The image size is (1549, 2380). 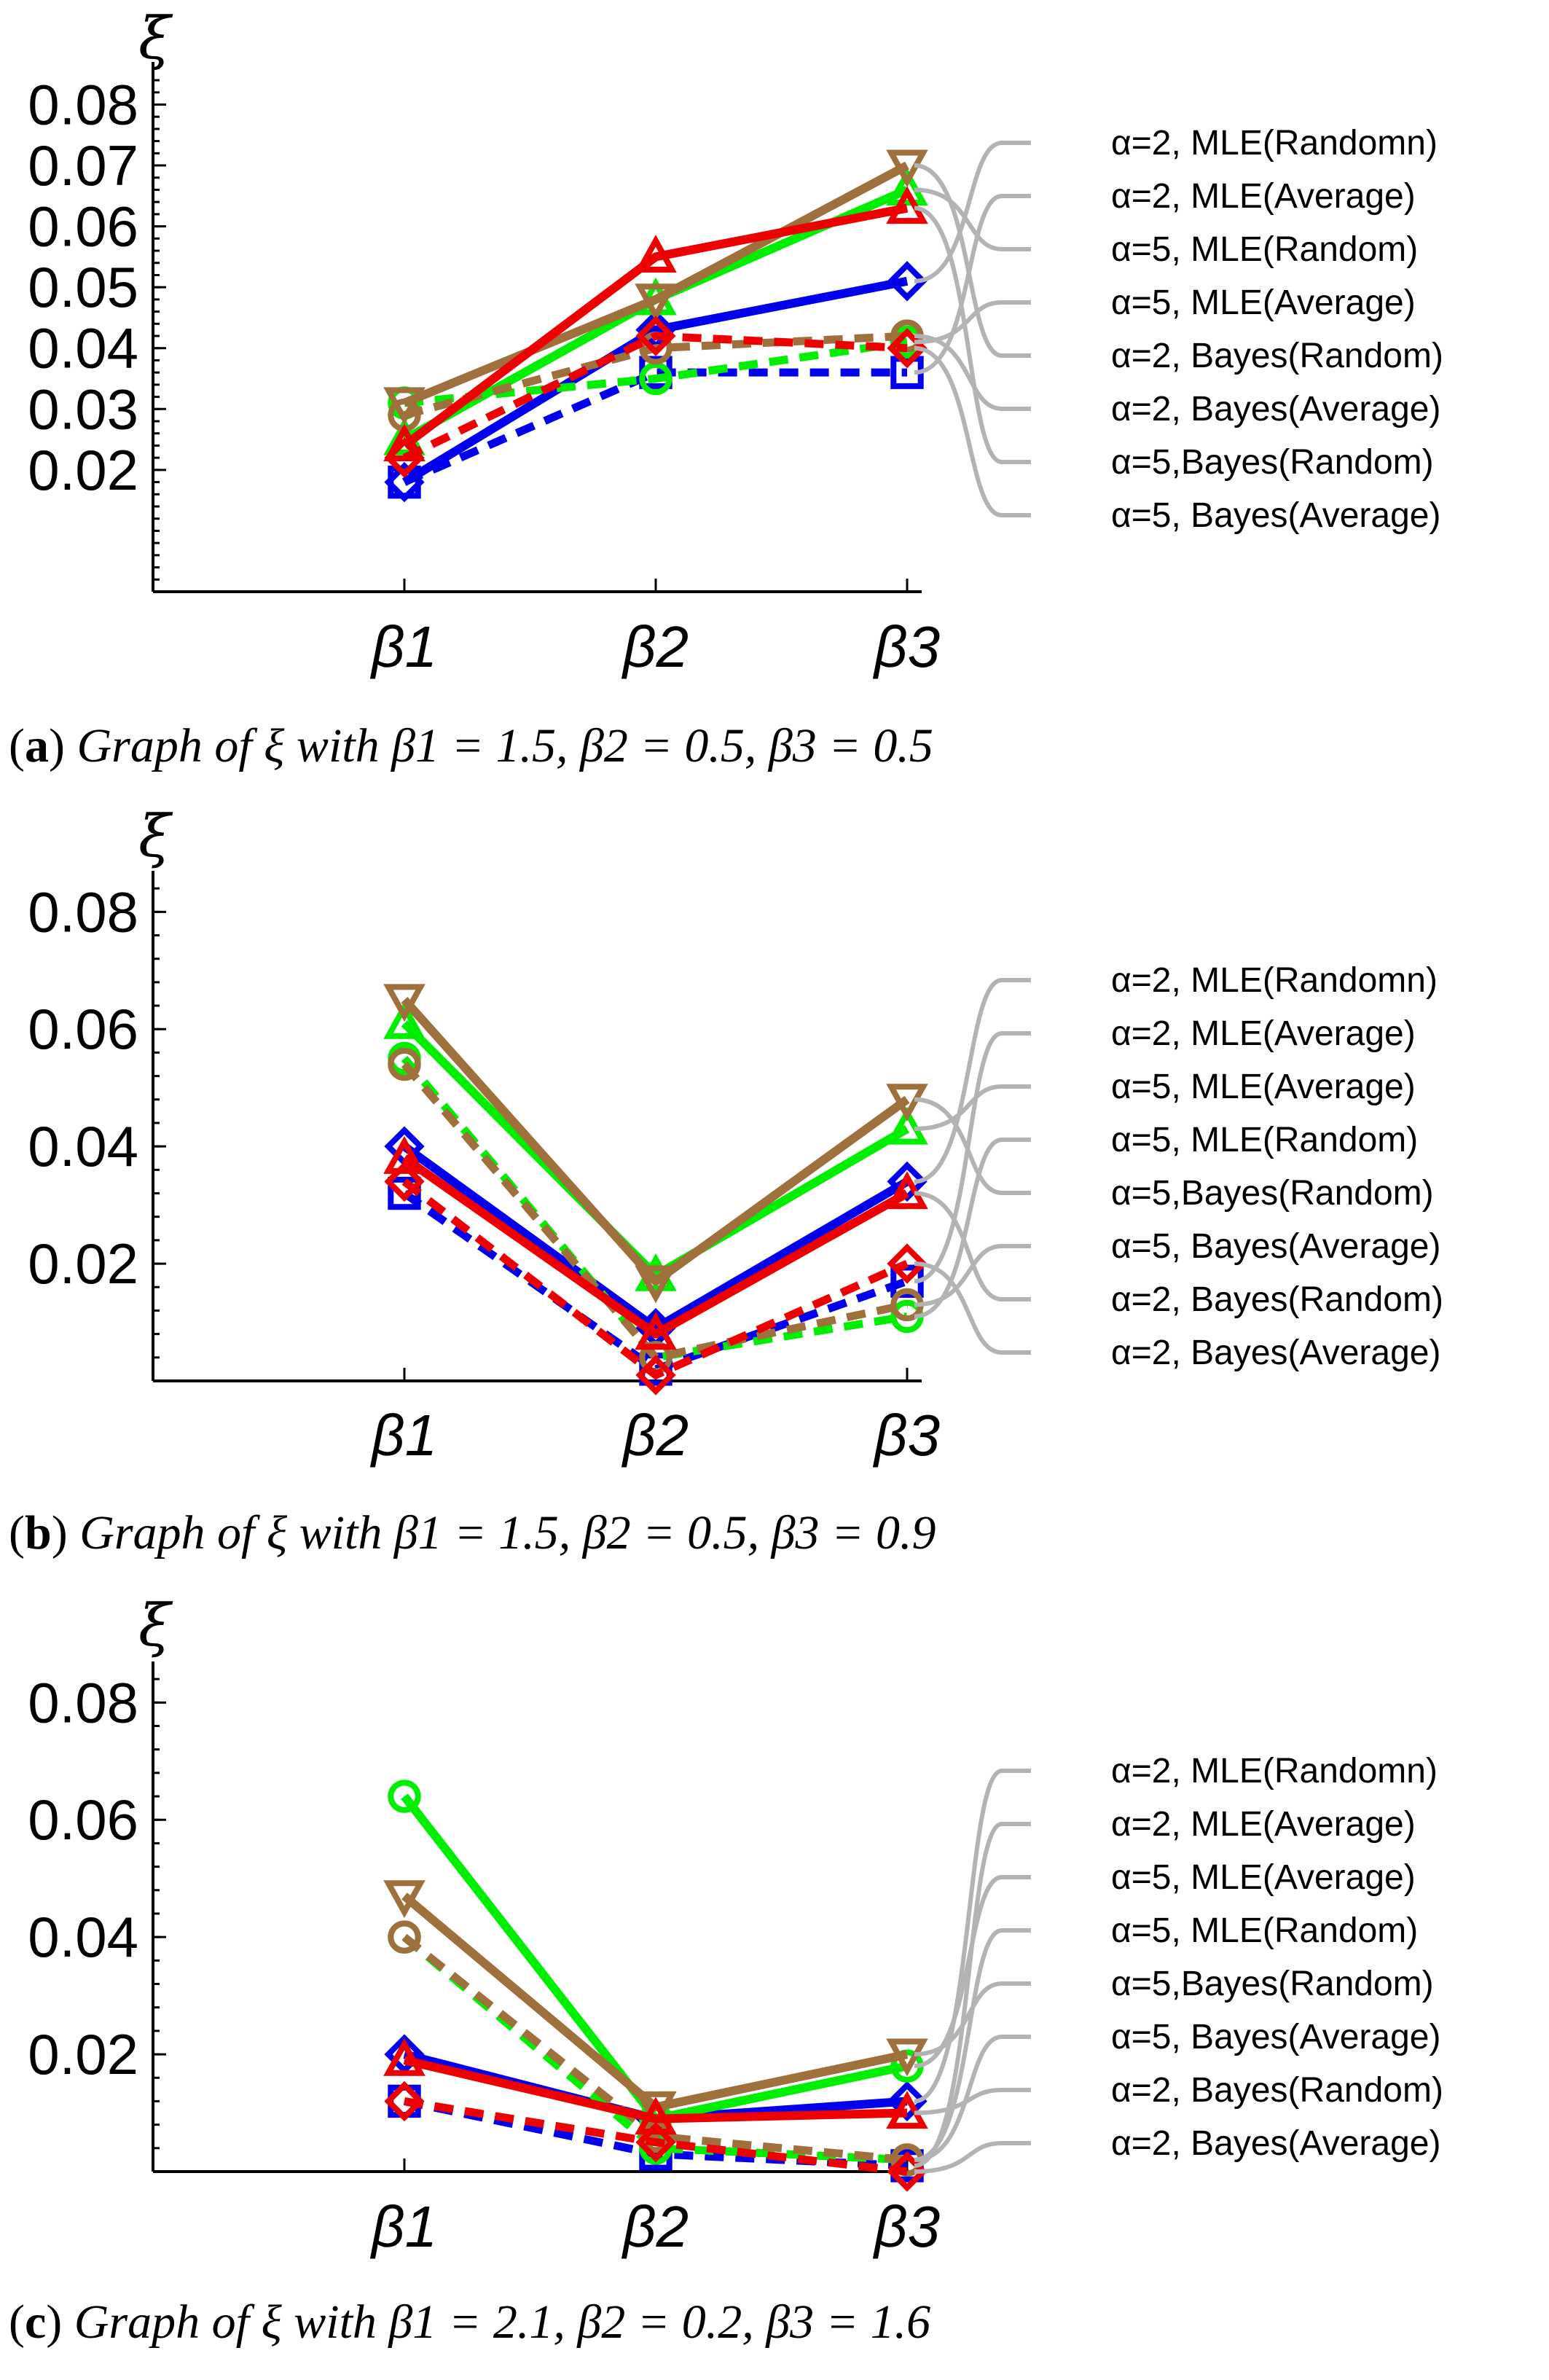 I want to click on caption-label: c, so click(x=35, y=2322).